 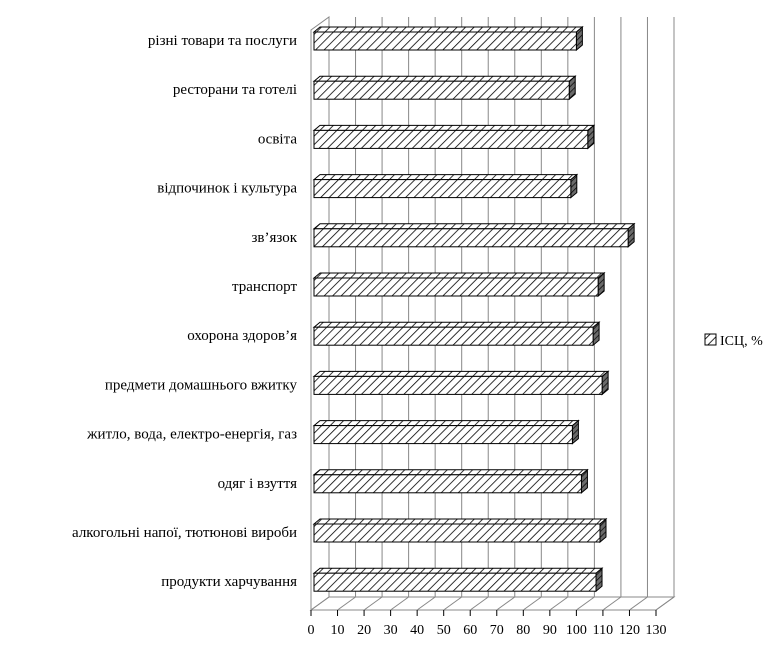 What do you see at coordinates (550, 630) in the screenshot?
I see `x-tick-label: 90` at bounding box center [550, 630].